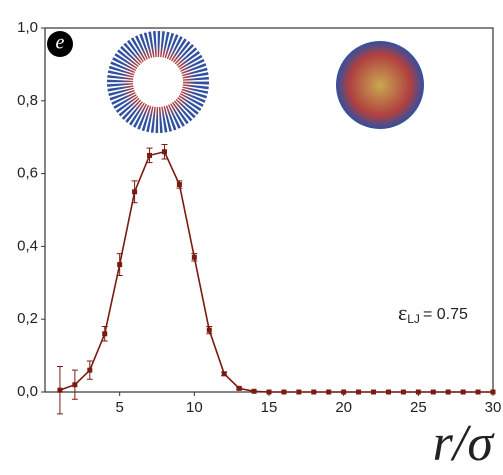 The width and height of the screenshot is (503, 475). I want to click on y-tick-label: 0,8, so click(27, 100).